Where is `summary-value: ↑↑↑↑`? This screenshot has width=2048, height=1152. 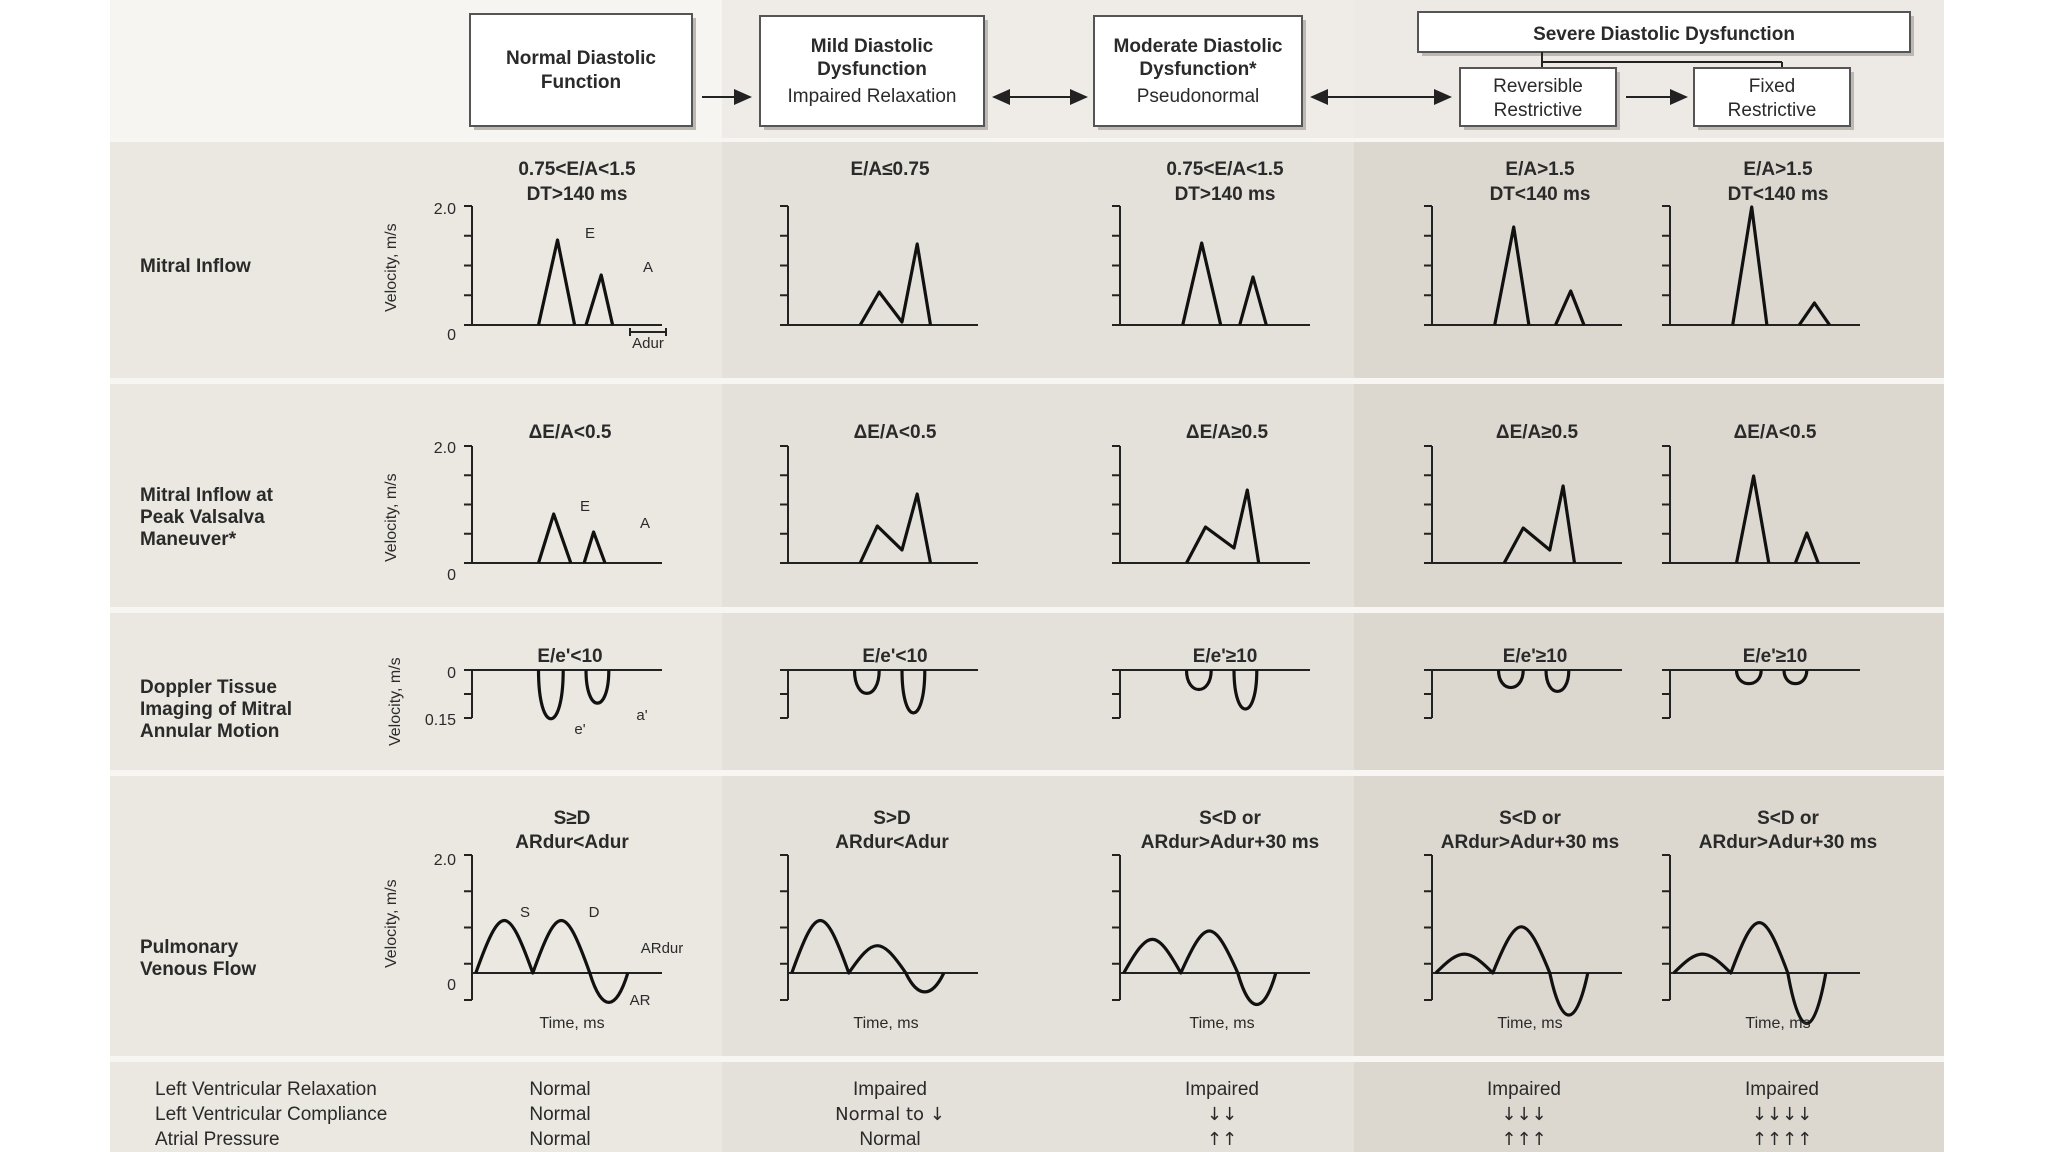 summary-value: ↑↑↑↑ is located at coordinates (1782, 1139).